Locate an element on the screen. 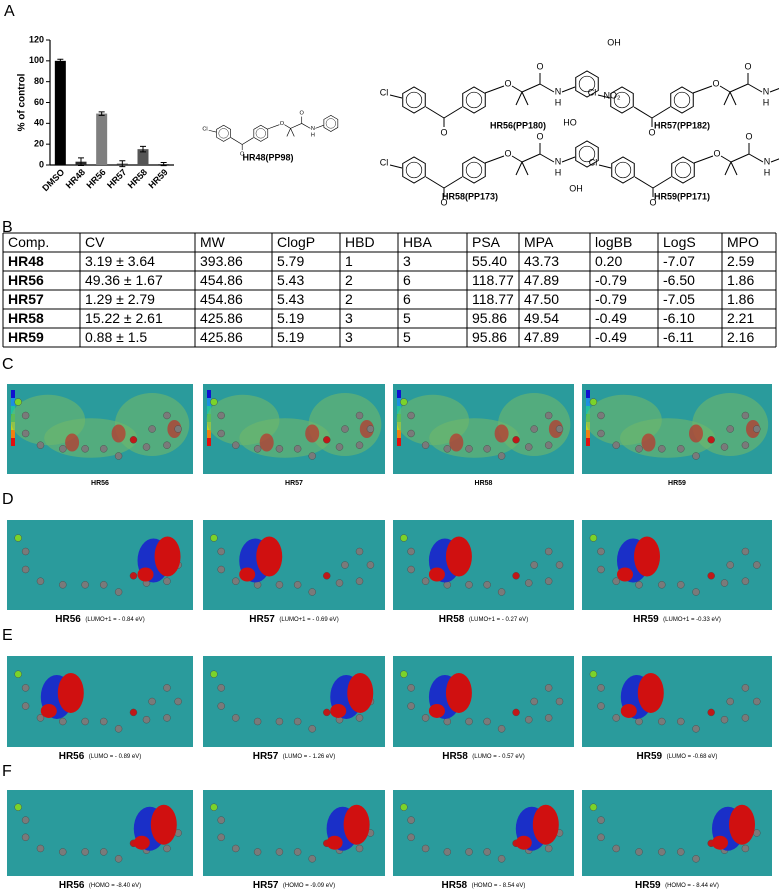 The width and height of the screenshot is (779, 891). caption-note: (LUMO+1 = - 0.27 eV) is located at coordinates (498, 620).